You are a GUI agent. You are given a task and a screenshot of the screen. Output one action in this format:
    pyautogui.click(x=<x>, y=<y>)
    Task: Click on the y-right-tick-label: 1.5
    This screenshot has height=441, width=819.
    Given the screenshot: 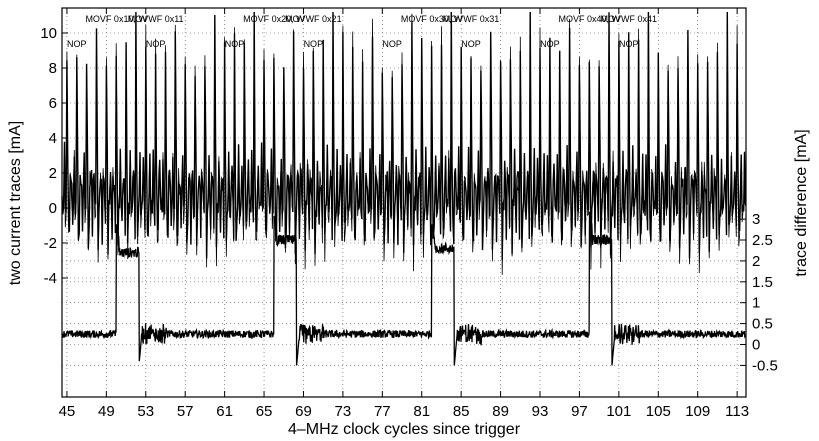 What is the action you would take?
    pyautogui.click(x=762, y=282)
    